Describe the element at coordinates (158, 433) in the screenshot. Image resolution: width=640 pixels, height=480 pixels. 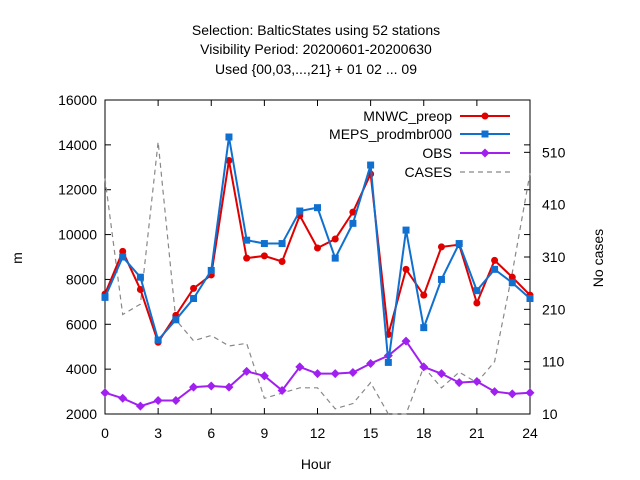
I see `x-tick-label: 3` at that location.